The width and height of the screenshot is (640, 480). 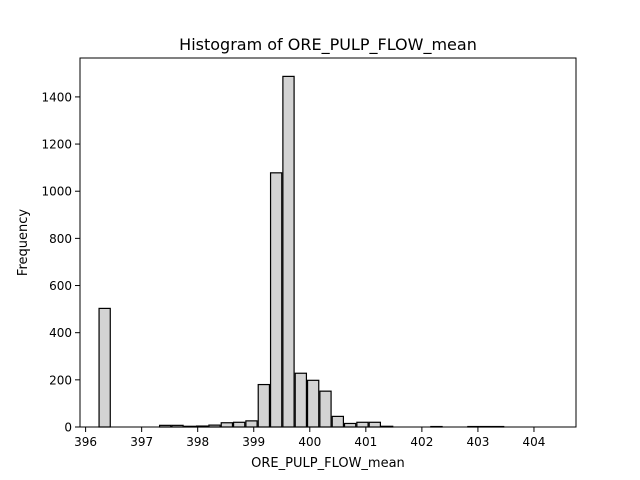 I want to click on x-axis-label: ORE_PULP_FLOW_mean, so click(x=328, y=463).